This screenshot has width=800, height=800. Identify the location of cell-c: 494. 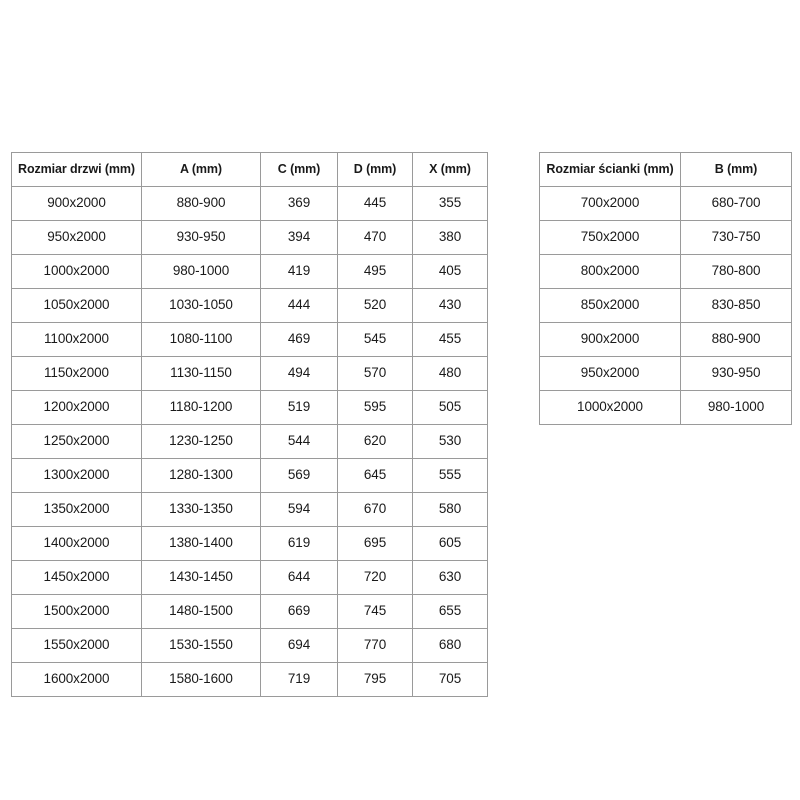
(299, 373).